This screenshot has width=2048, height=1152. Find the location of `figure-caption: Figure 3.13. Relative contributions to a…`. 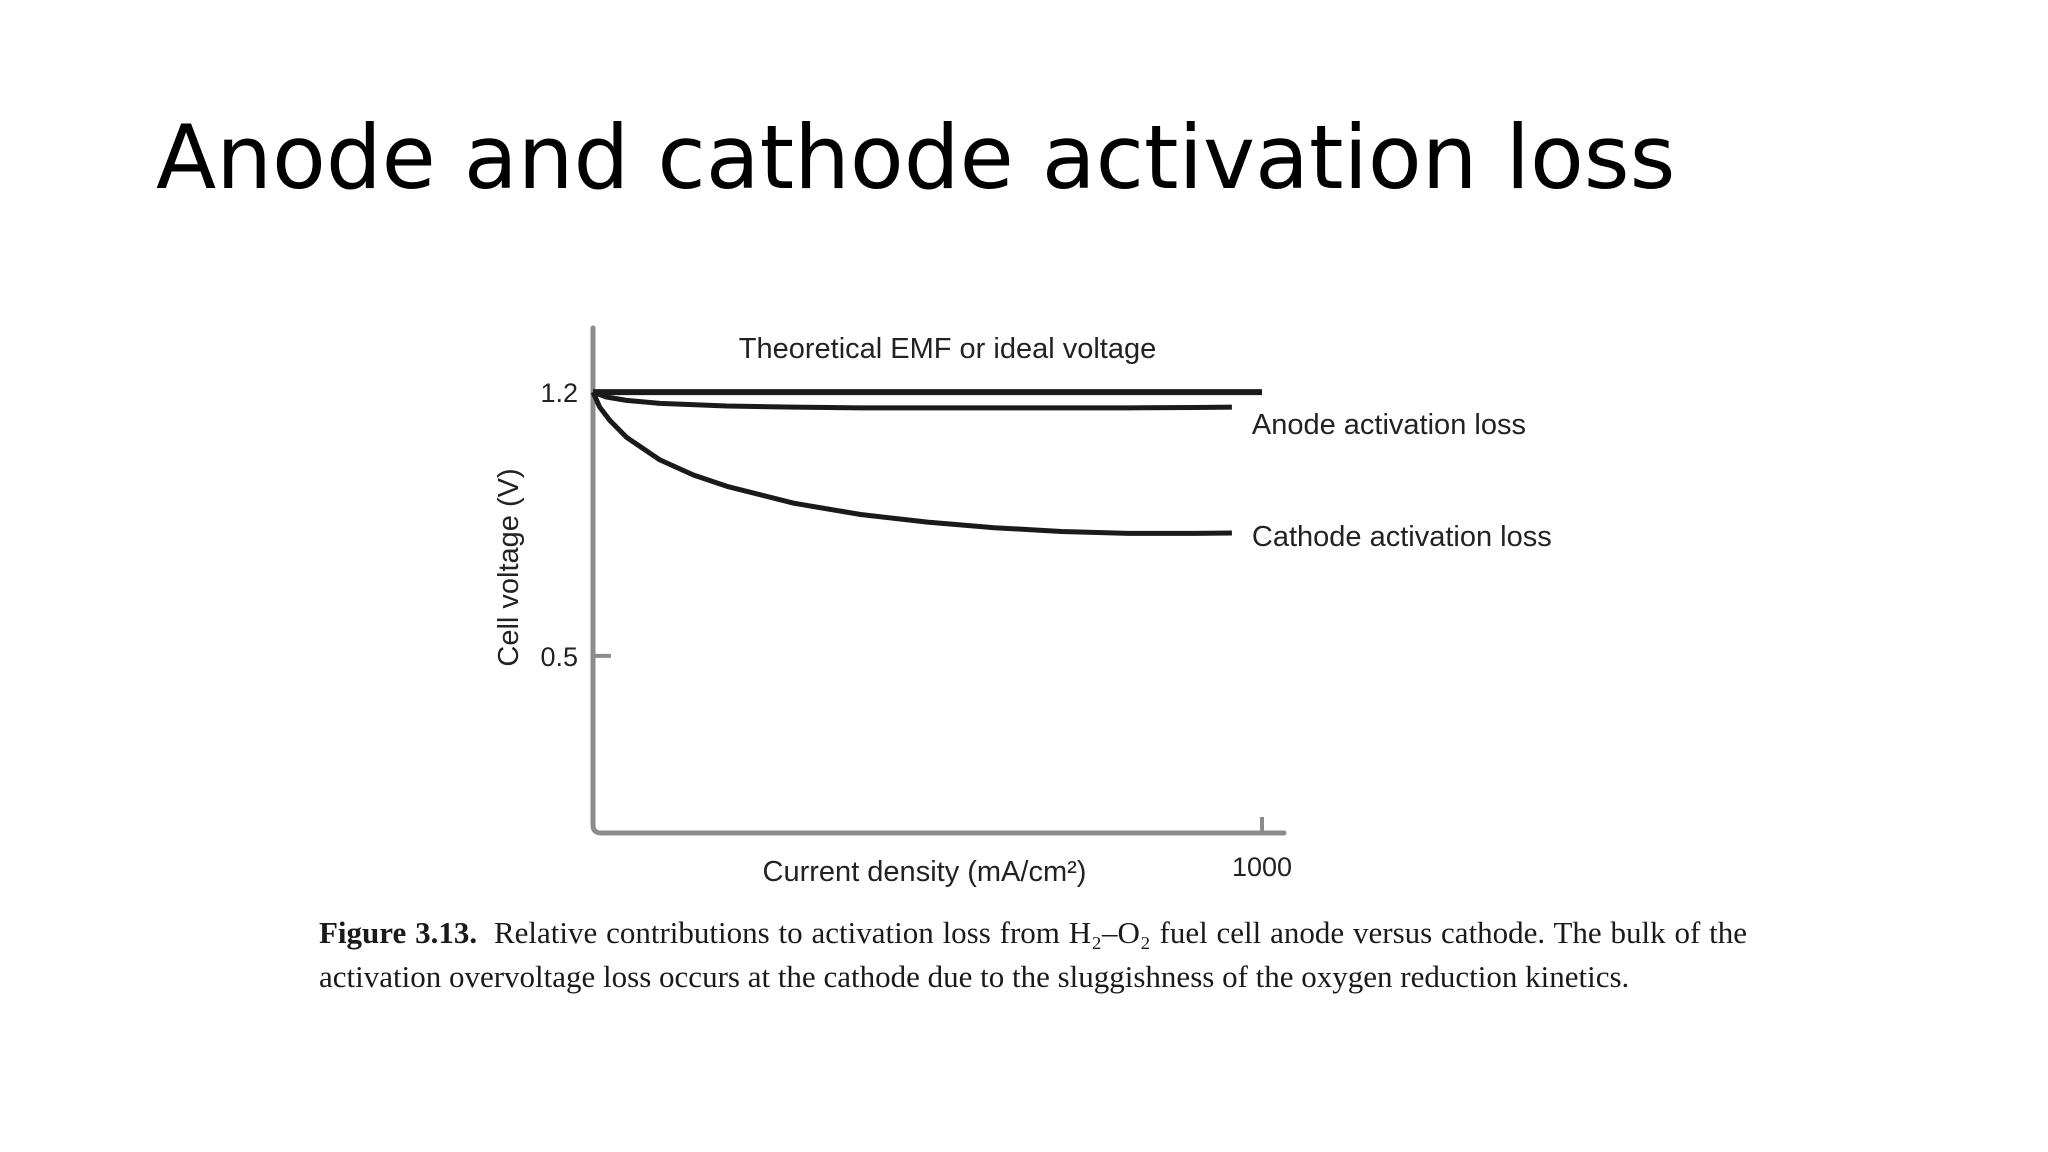

figure-caption: Figure 3.13. Relative contributions to a… is located at coordinates (1033, 955).